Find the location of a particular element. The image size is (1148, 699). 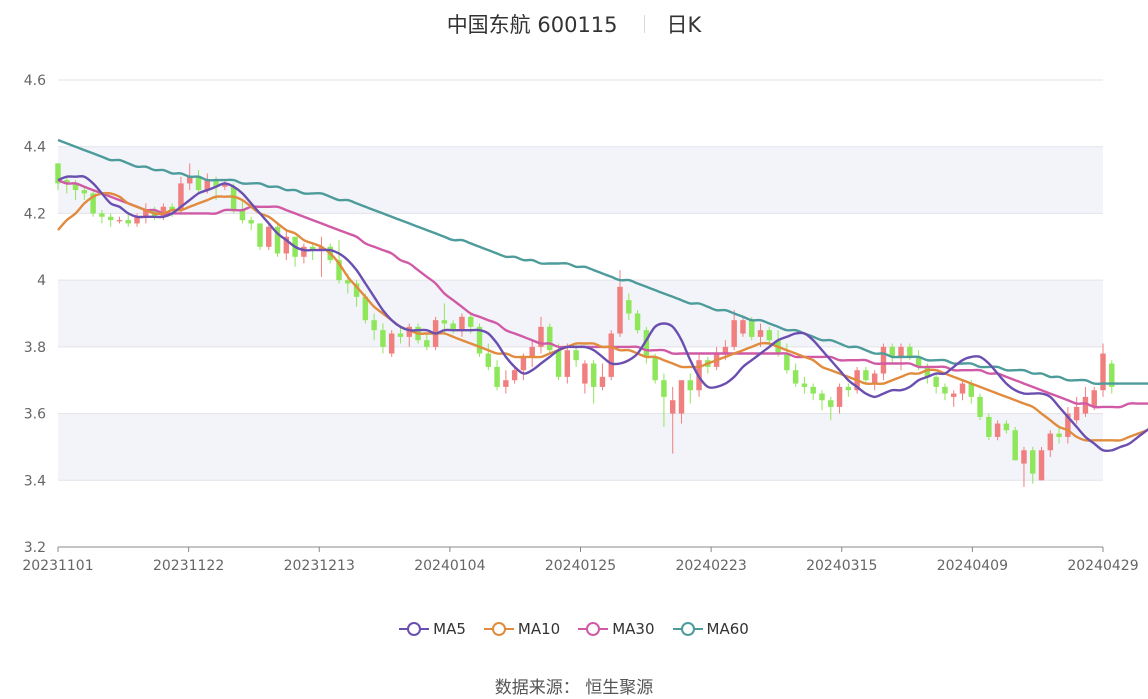

legend-item-ma10: MA10 is located at coordinates (522, 629).